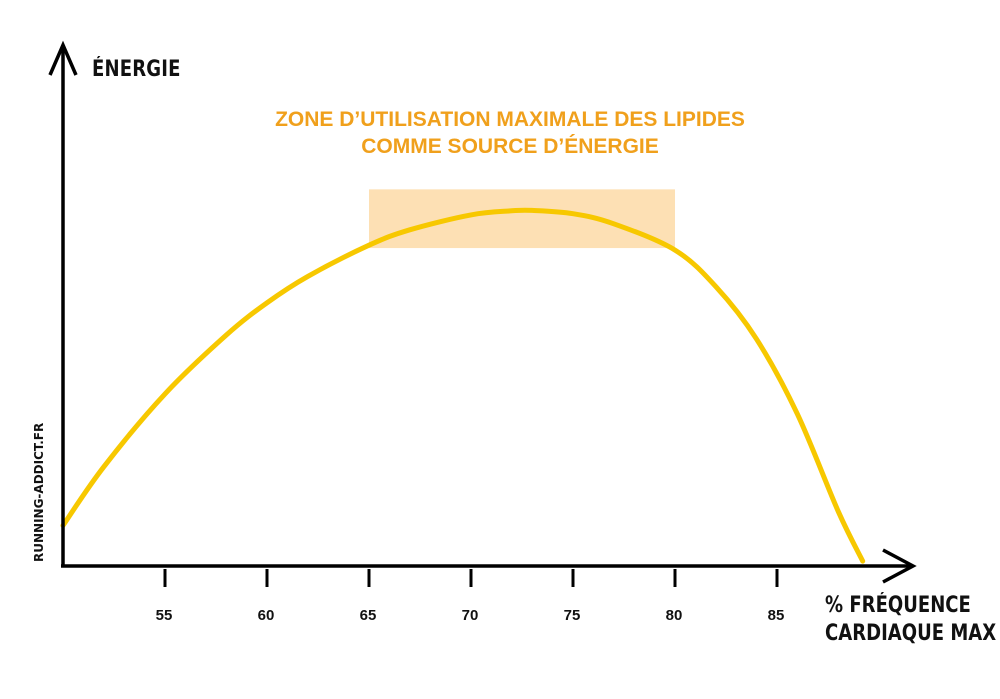  I want to click on x-tick-label-85: 85, so click(776, 615).